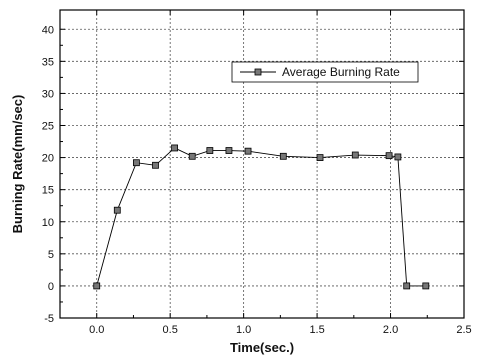 This screenshot has width=484, height=363. What do you see at coordinates (48, 191) in the screenshot?
I see `y-tick-label: 15` at bounding box center [48, 191].